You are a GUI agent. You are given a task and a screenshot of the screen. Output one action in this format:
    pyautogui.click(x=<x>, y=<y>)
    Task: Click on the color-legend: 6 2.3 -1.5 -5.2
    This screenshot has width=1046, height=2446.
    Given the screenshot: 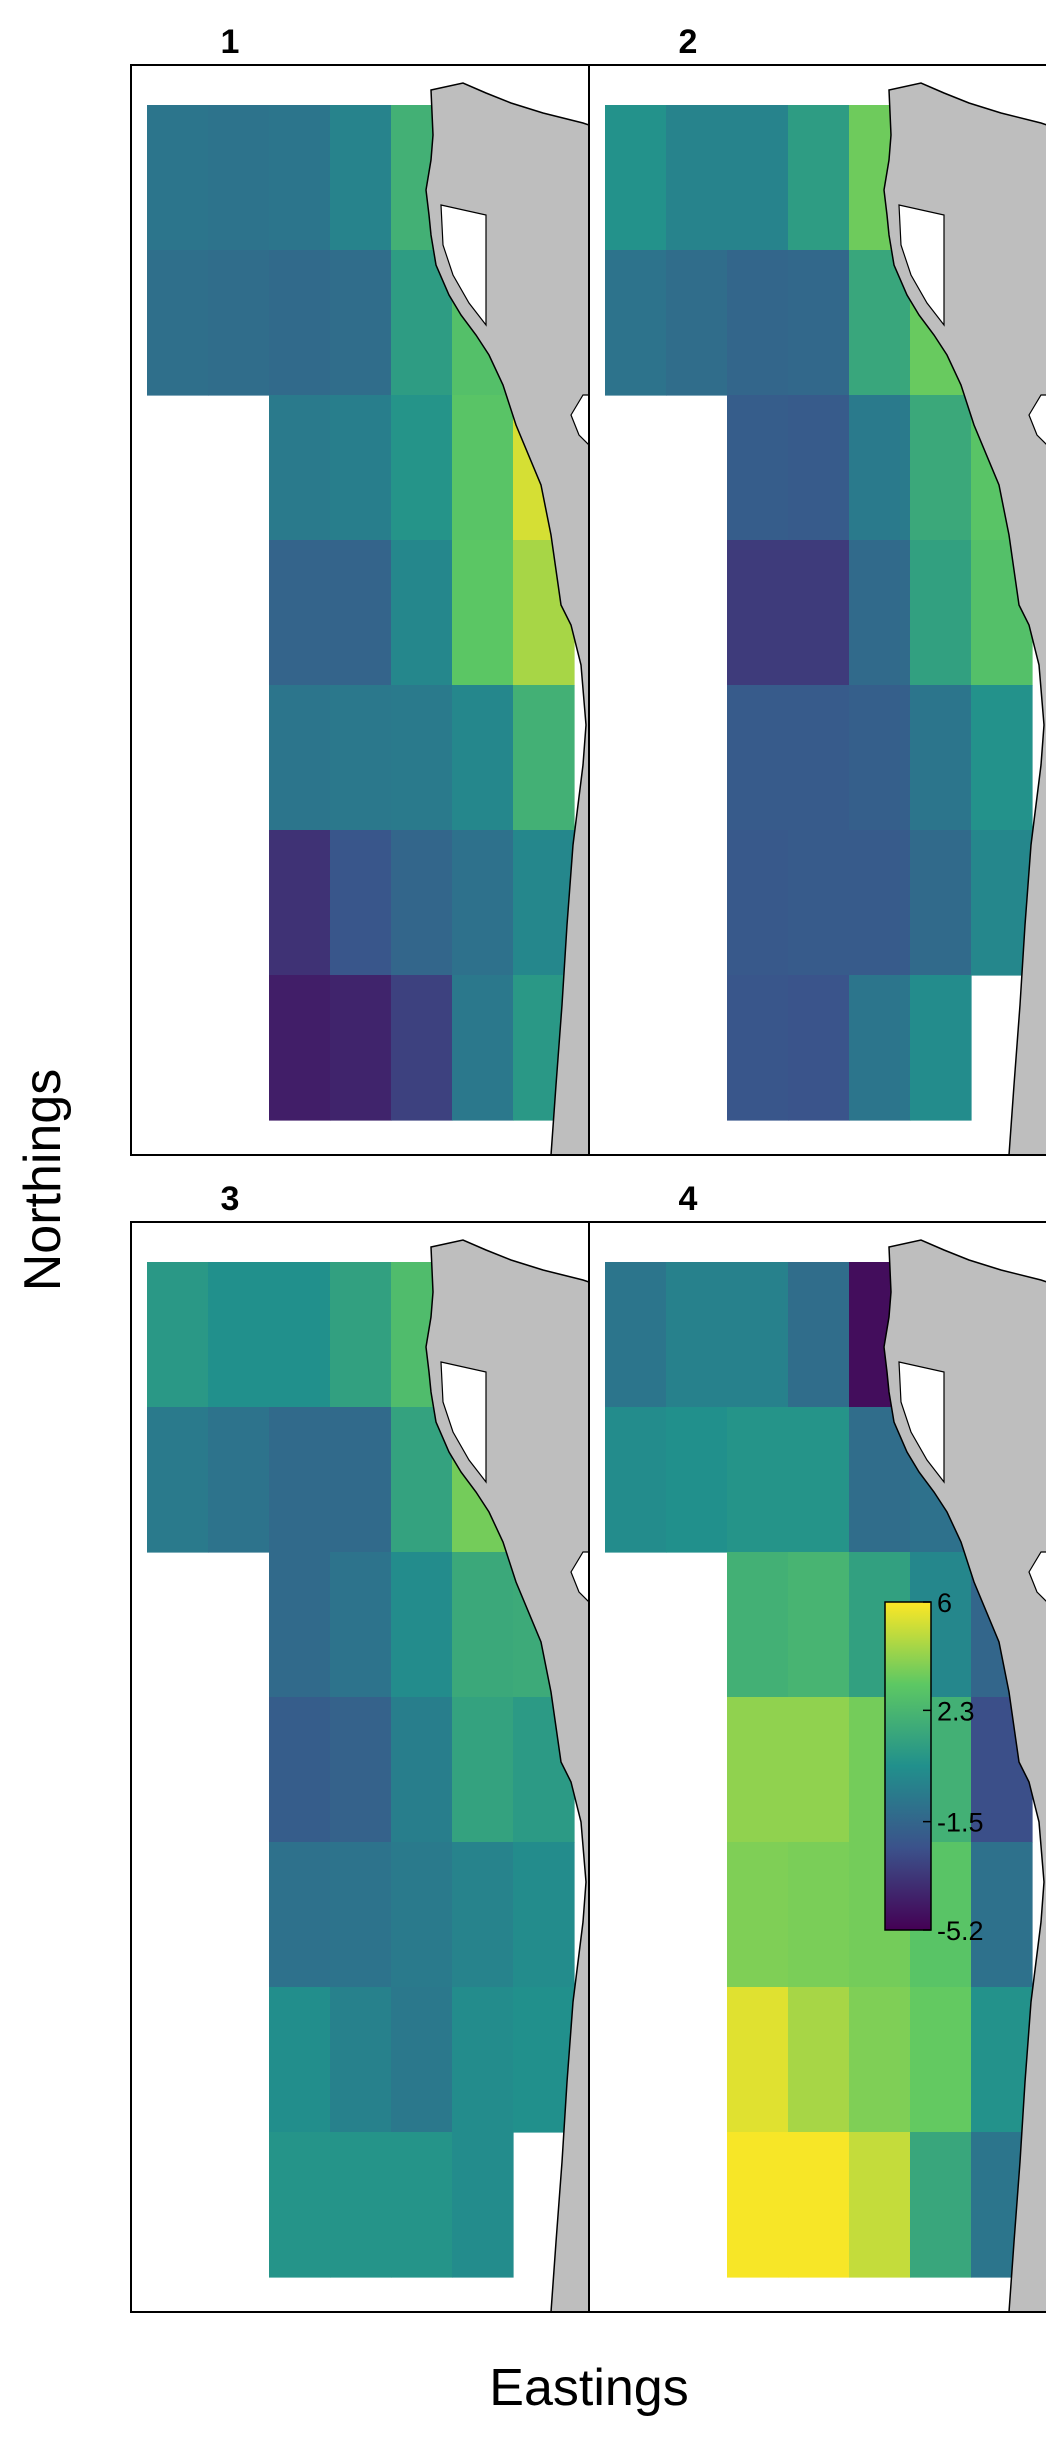 What is the action you would take?
    pyautogui.click(x=934, y=1767)
    